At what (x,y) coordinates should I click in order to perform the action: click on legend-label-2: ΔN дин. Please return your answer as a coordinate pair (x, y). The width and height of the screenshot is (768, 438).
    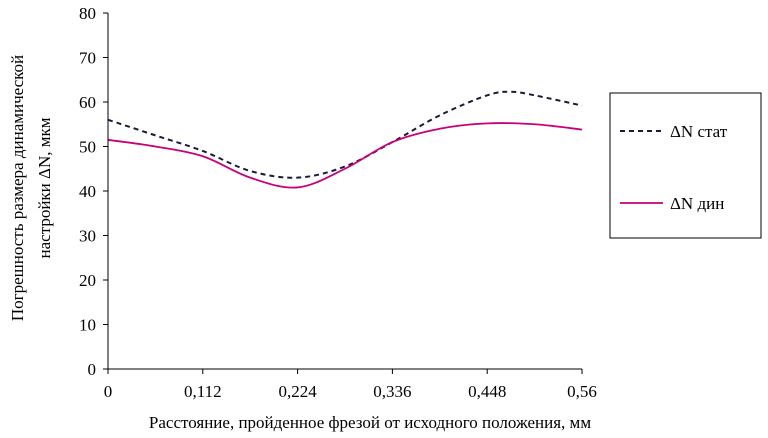
    Looking at the image, I should click on (697, 203).